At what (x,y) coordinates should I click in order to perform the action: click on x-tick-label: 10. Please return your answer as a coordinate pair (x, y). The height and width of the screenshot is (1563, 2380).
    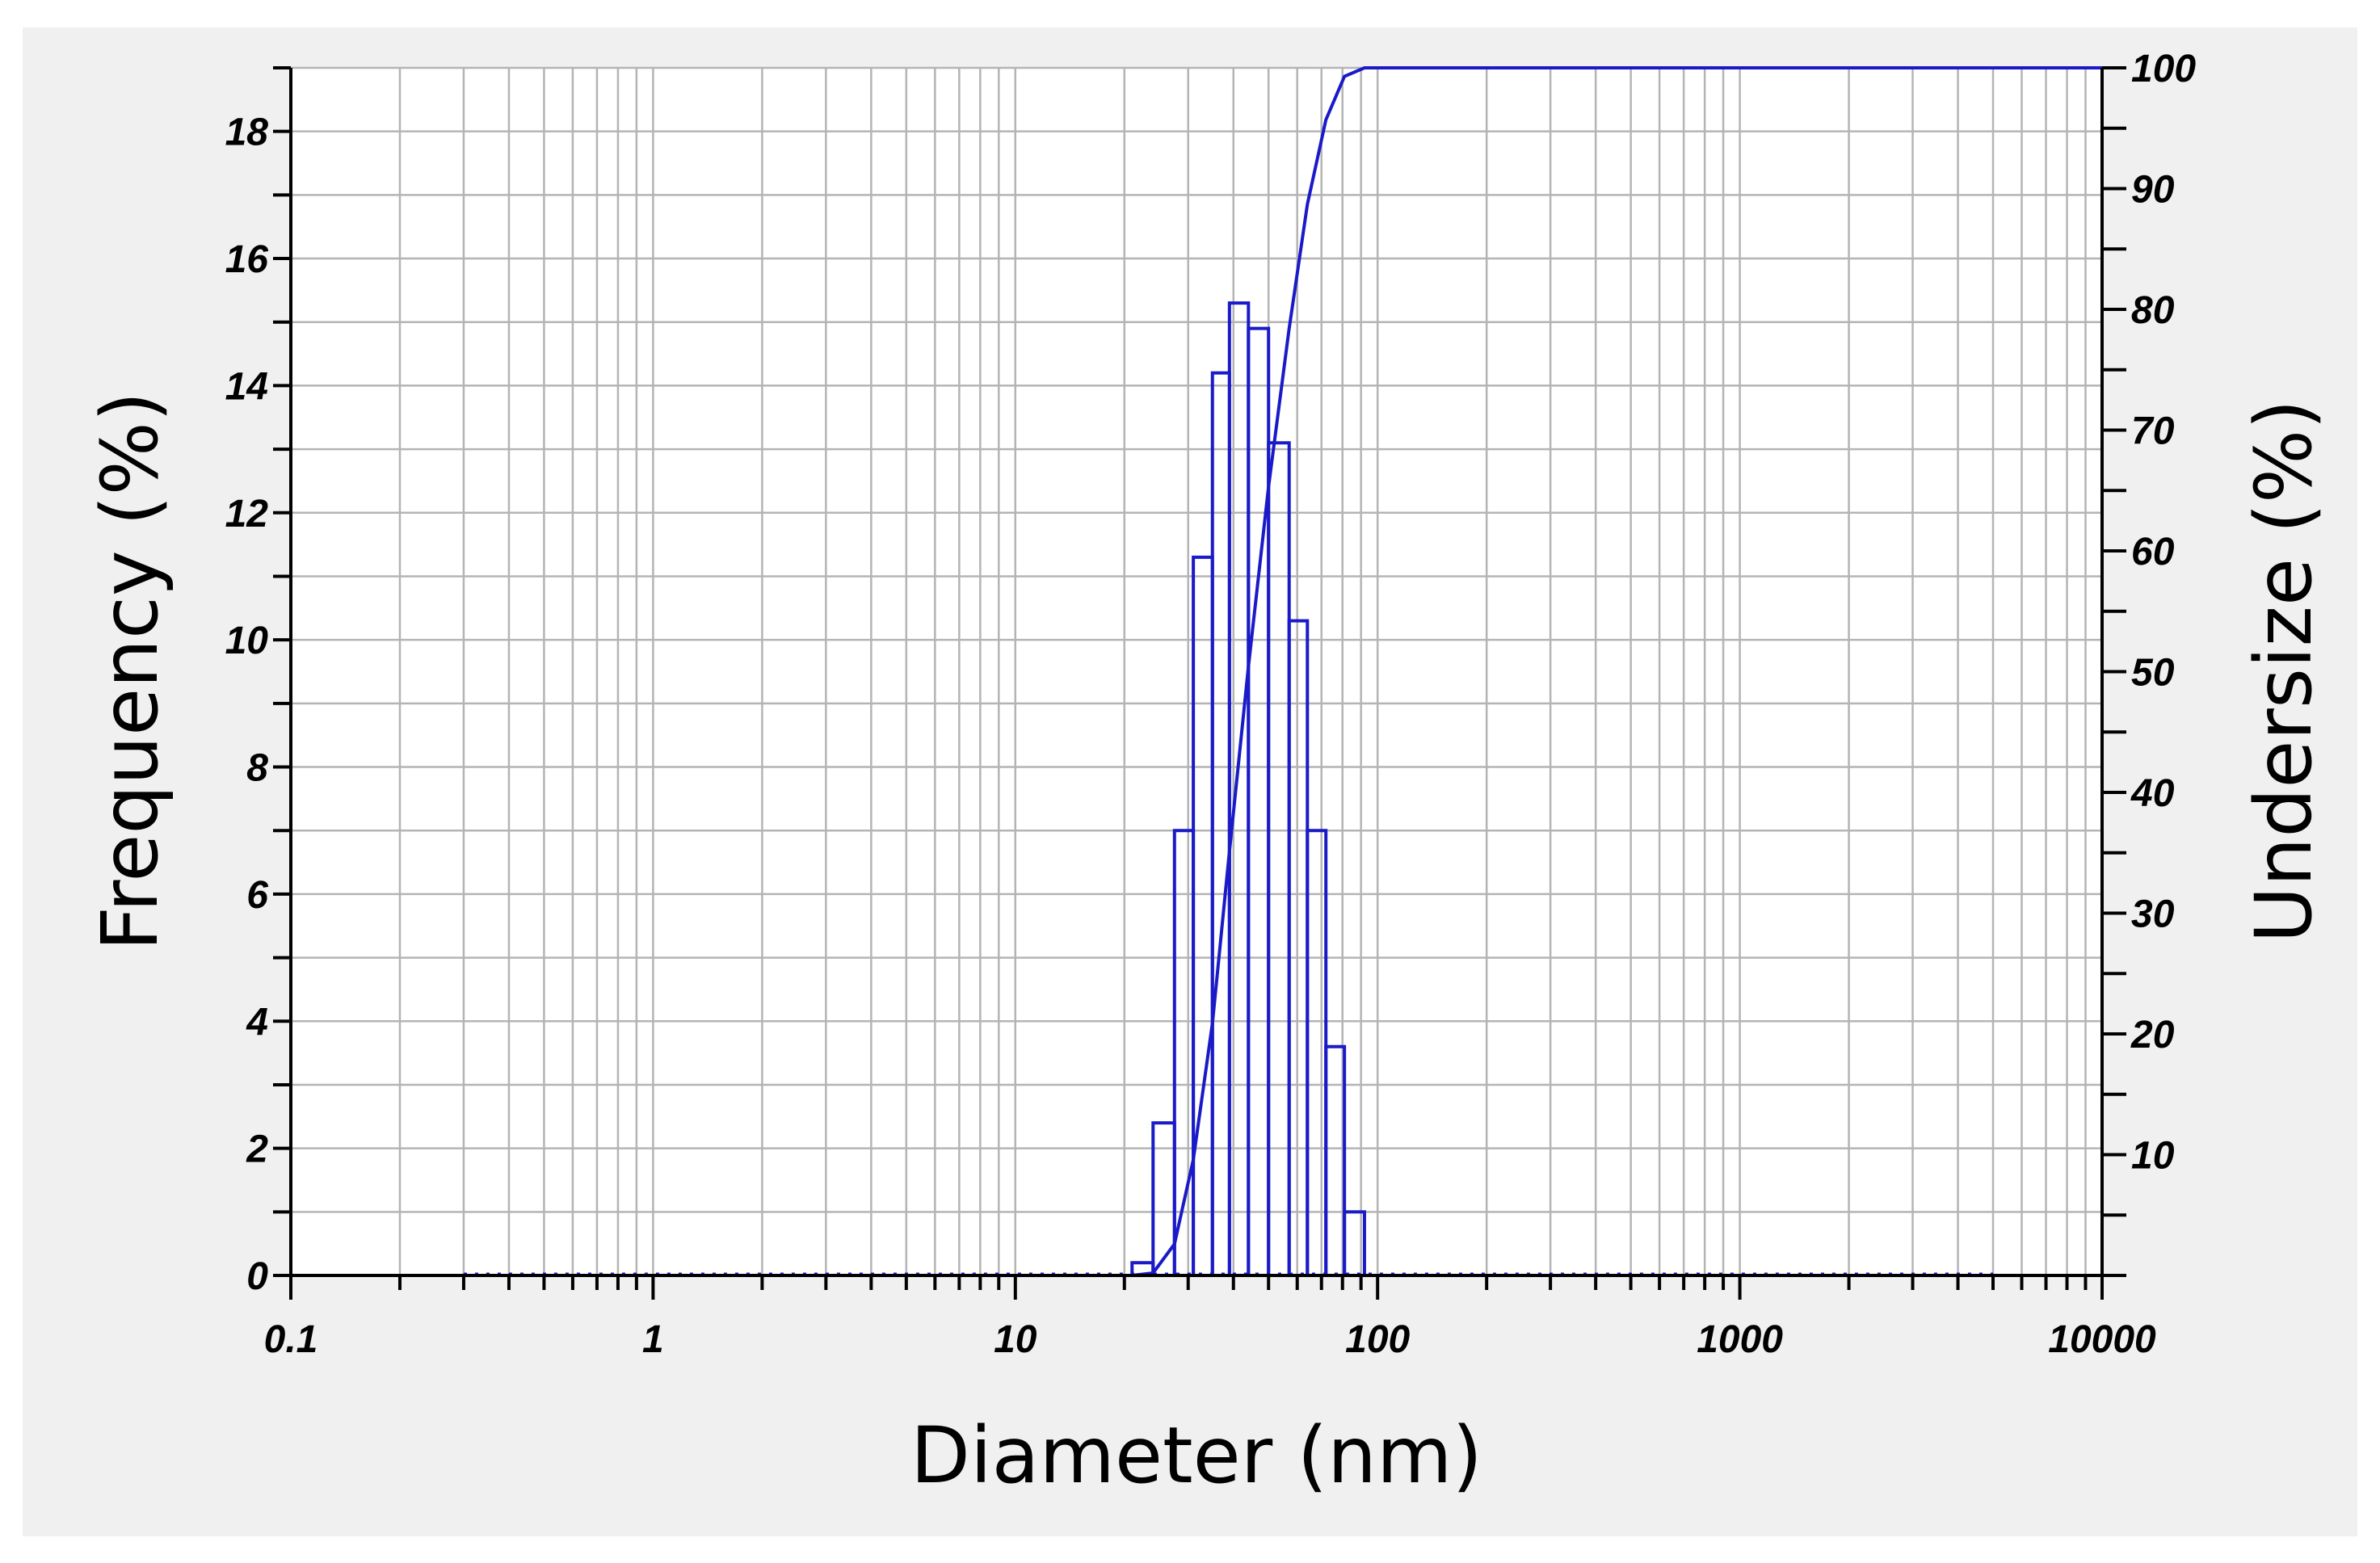
    Looking at the image, I should click on (1016, 1339).